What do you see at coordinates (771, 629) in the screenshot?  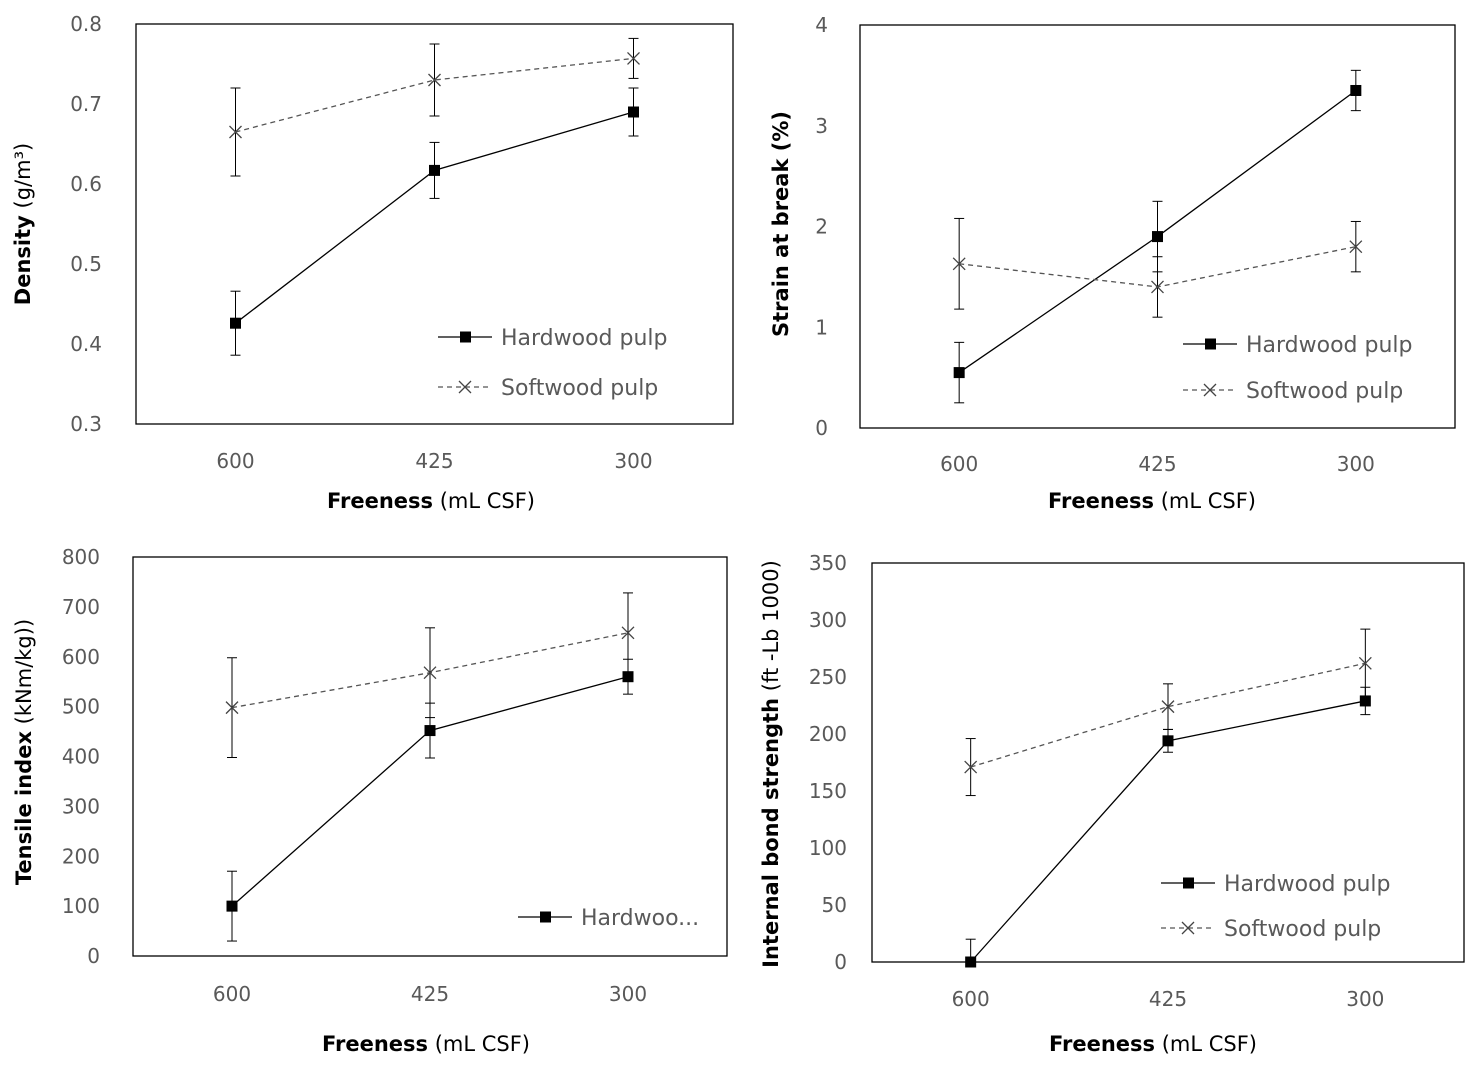 I see `y-axis-label-unit: (ft -Lb 1000)` at bounding box center [771, 629].